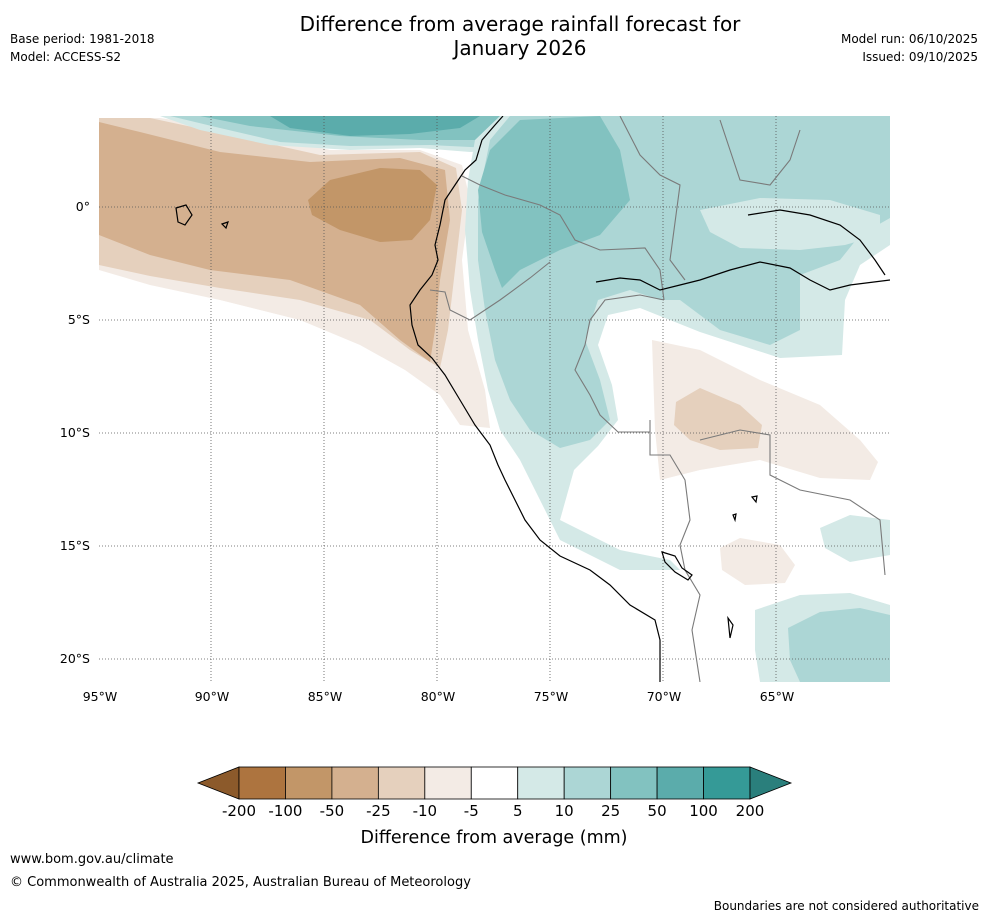 This screenshot has height=919, width=988. Describe the element at coordinates (212, 696) in the screenshot. I see `lon-label-90w: 90°W` at that location.